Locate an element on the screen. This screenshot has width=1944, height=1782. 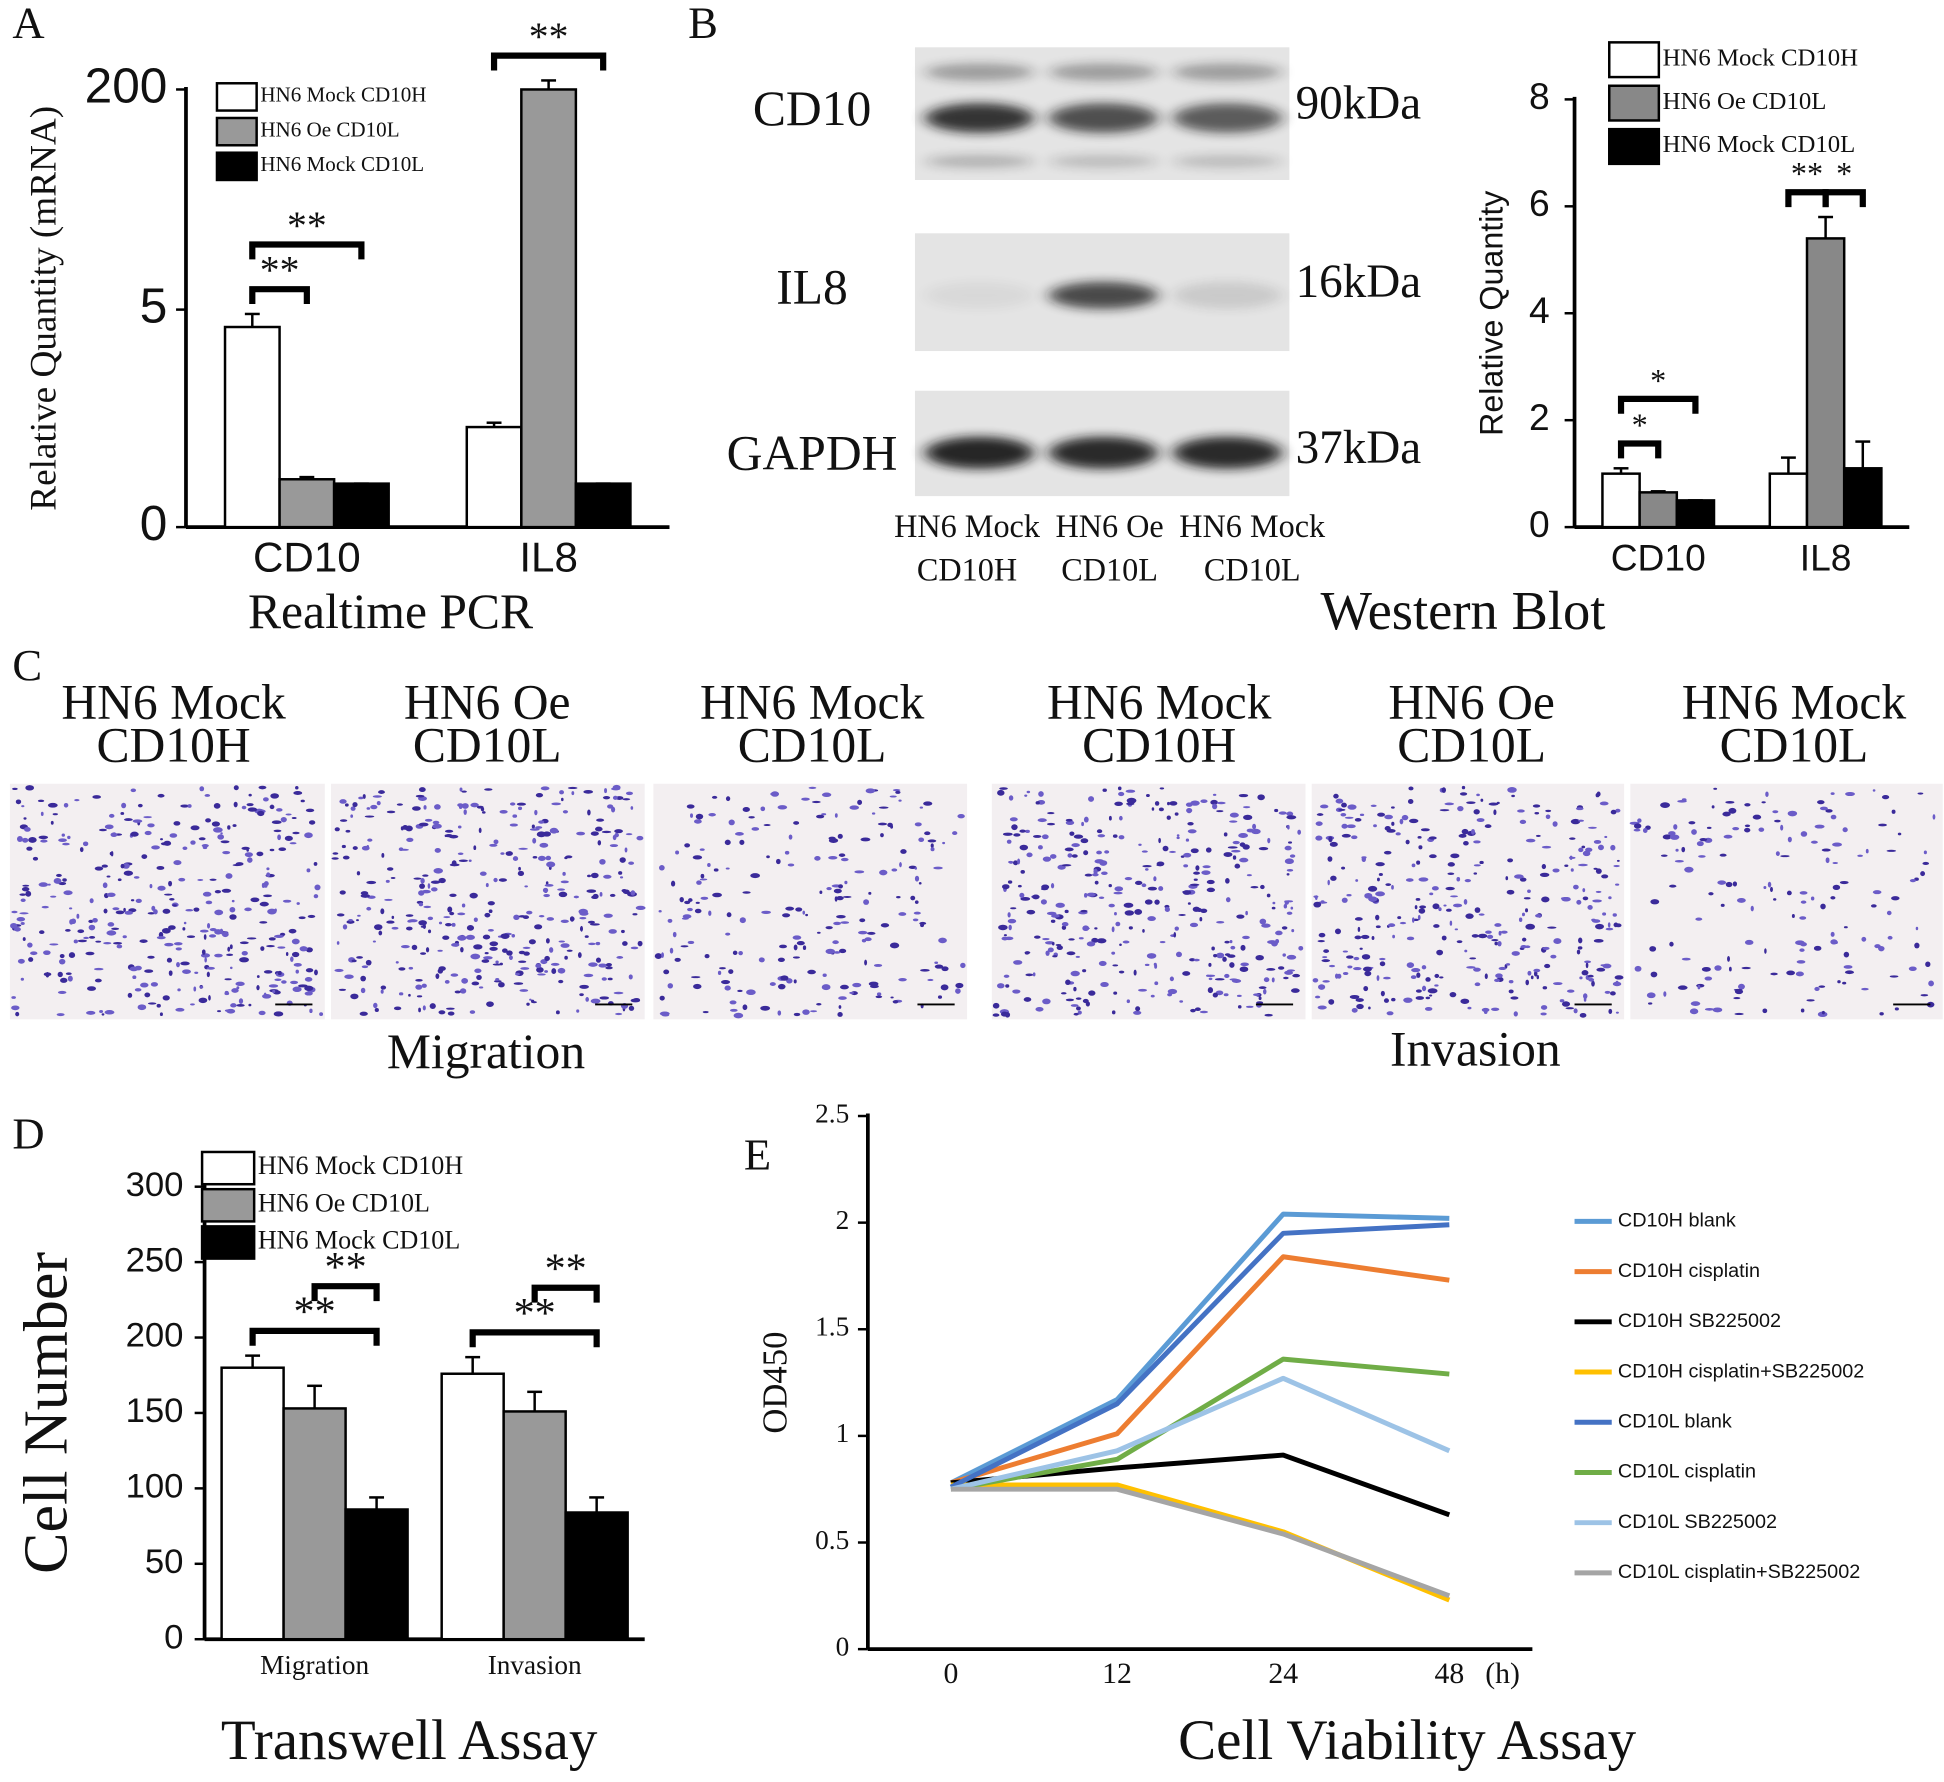
image-header: HN6 Oe is located at coordinates (487, 701).